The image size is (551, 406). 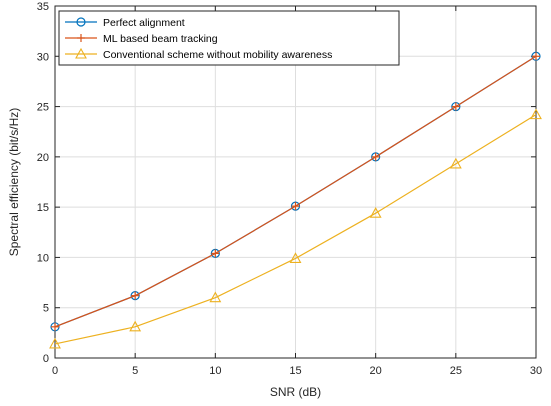 What do you see at coordinates (43, 7) in the screenshot?
I see `y-tick-label: 35` at bounding box center [43, 7].